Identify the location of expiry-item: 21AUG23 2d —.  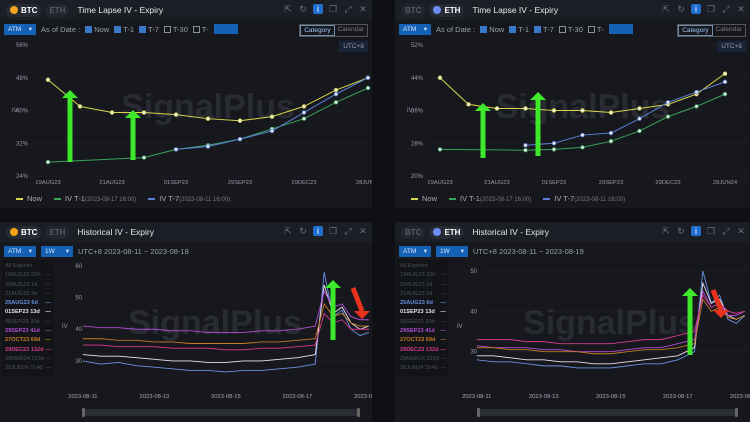
(423, 294).